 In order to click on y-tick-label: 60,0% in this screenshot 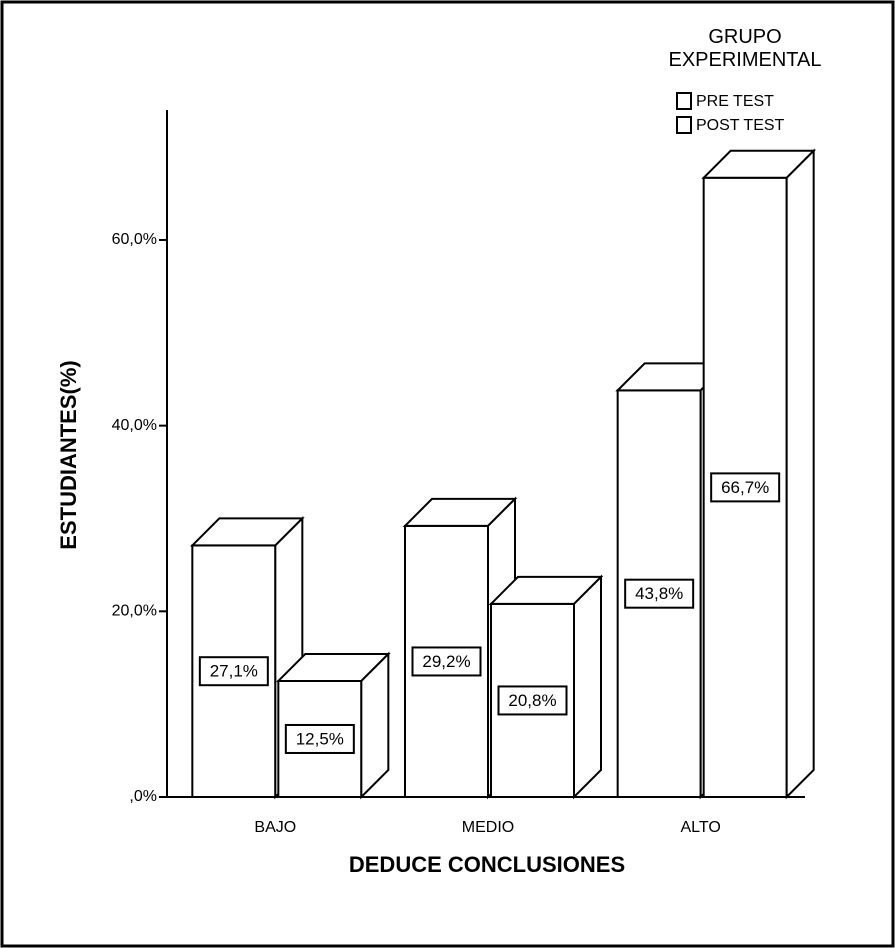, I will do `click(134, 239)`.